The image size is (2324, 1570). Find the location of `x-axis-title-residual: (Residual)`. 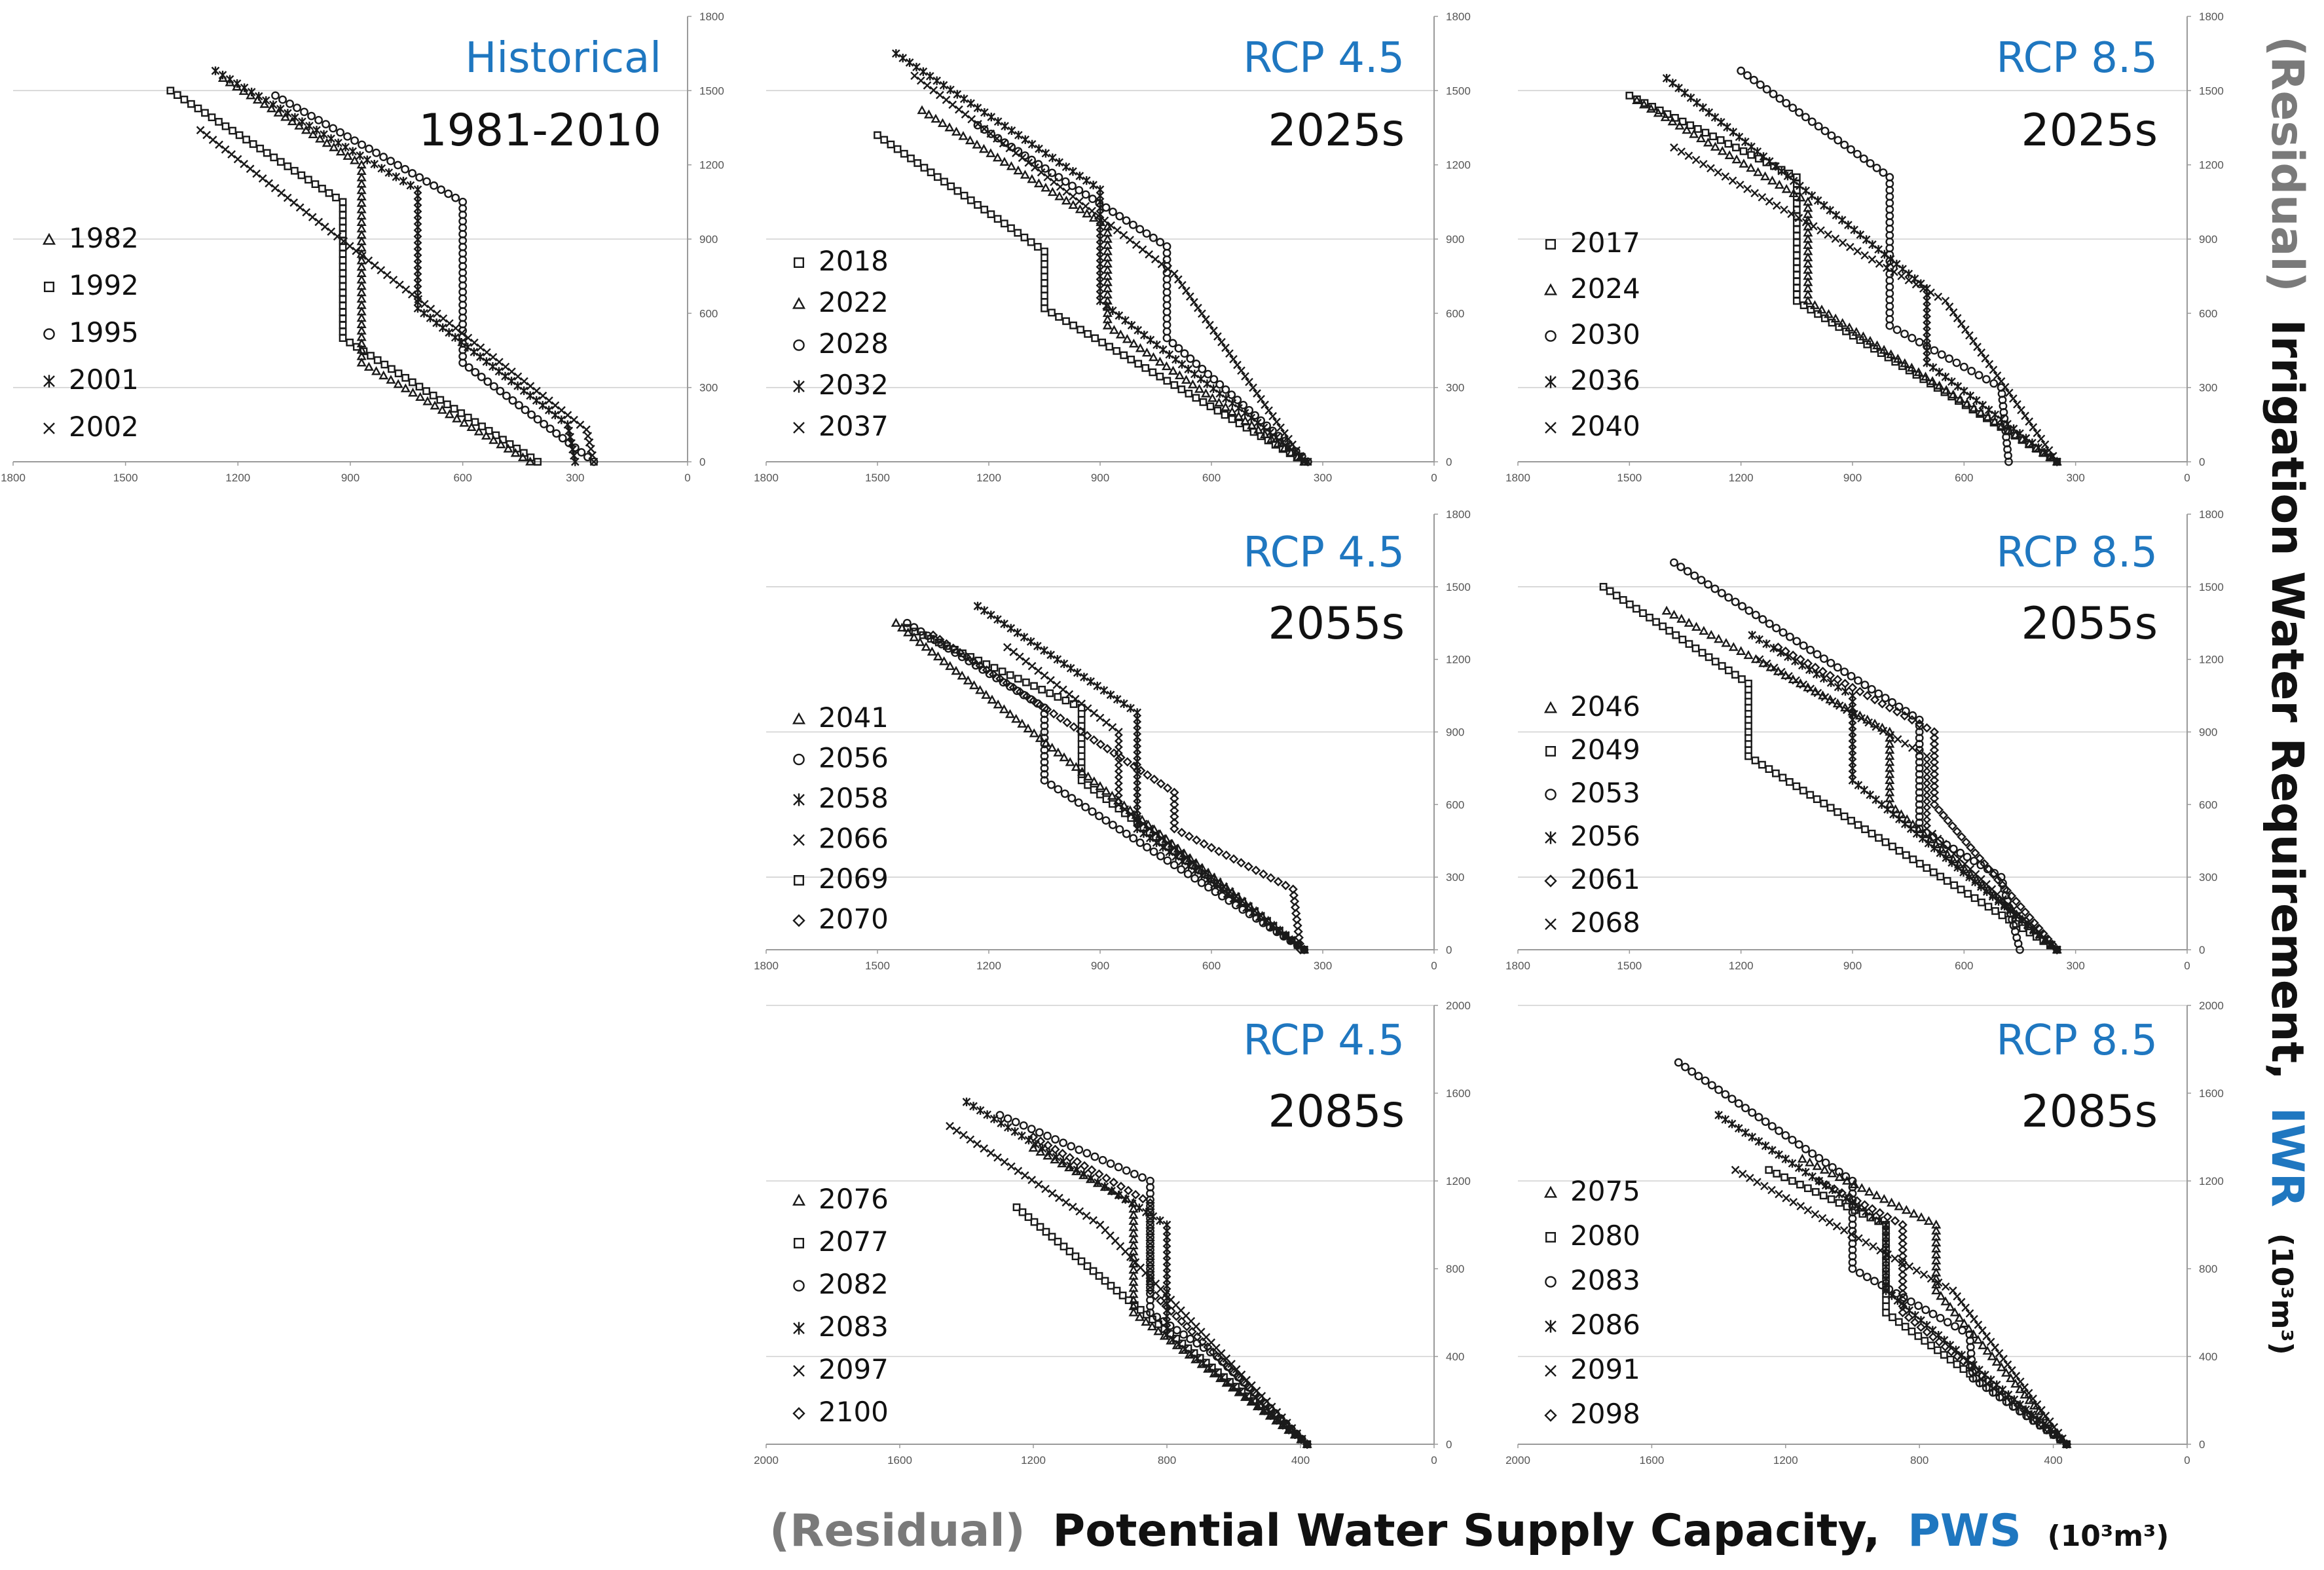

x-axis-title-residual: (Residual) is located at coordinates (897, 1531).